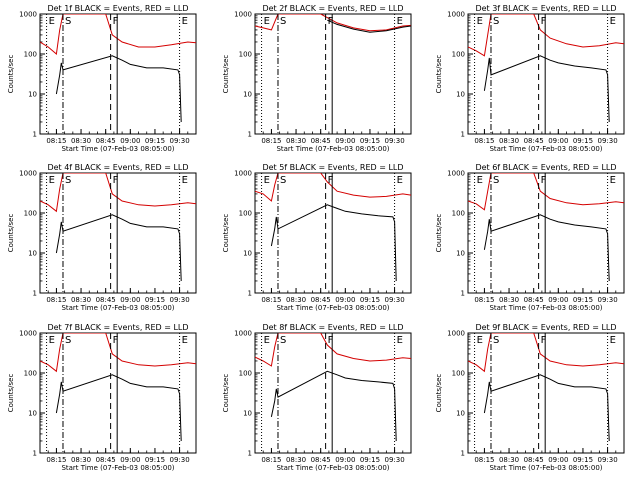 The width and height of the screenshot is (640, 480). Describe the element at coordinates (117, 8) in the screenshot. I see `panel-title: Det 1f BLACK = Events, RED = LLD` at that location.